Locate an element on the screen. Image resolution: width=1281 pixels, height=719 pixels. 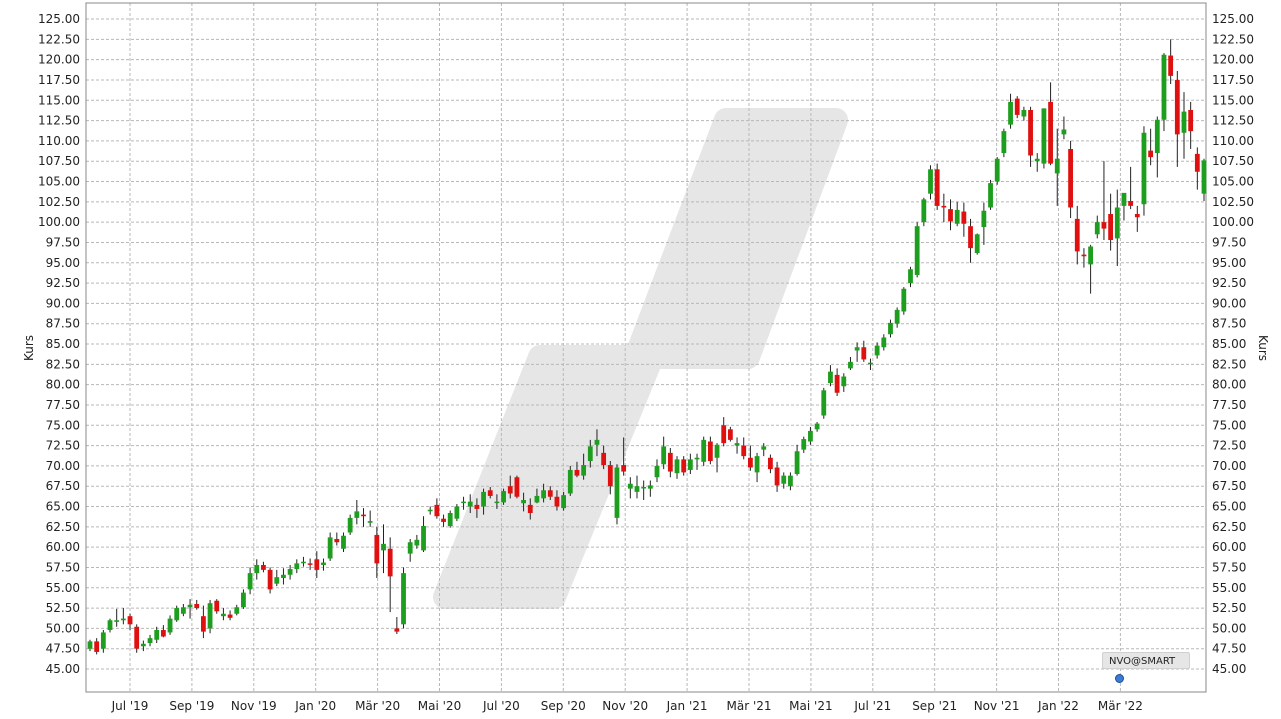
y-tick-label-left: 125.00 is located at coordinates (59, 19).